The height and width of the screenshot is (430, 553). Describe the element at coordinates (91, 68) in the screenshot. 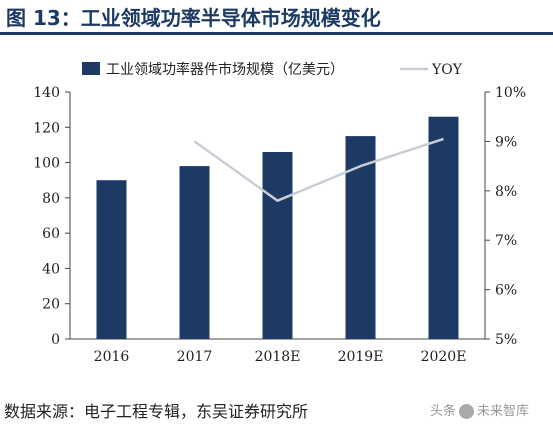

I see `legend-bar-swatch` at that location.